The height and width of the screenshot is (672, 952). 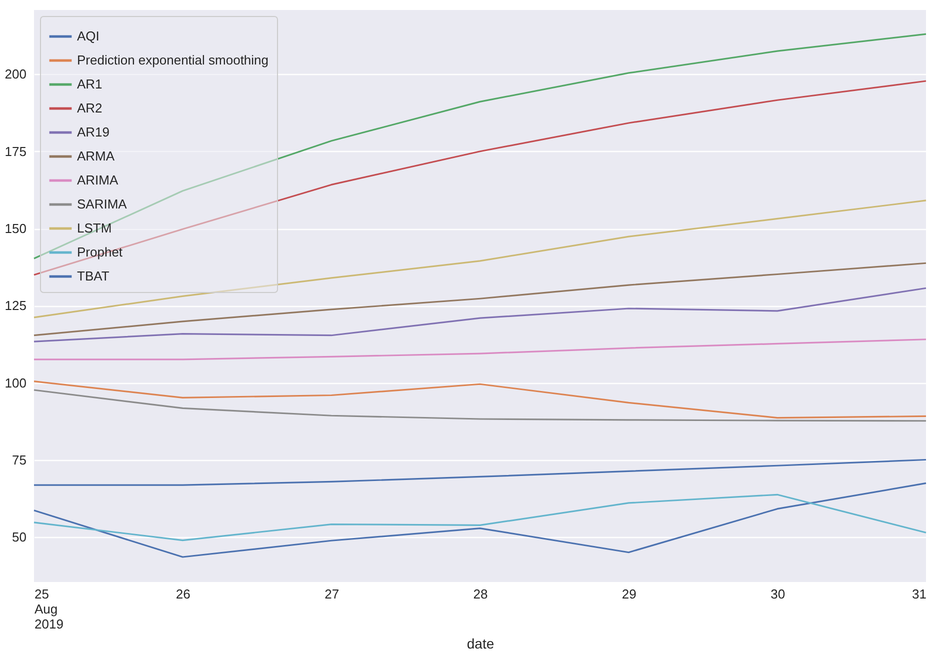 What do you see at coordinates (480, 594) in the screenshot?
I see `x-tick-label: 28` at bounding box center [480, 594].